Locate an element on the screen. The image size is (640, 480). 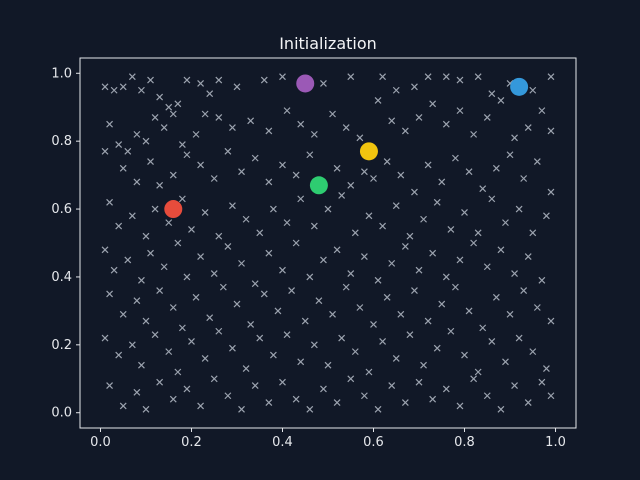
y-tick-label: 0.8 is located at coordinates (61, 141).